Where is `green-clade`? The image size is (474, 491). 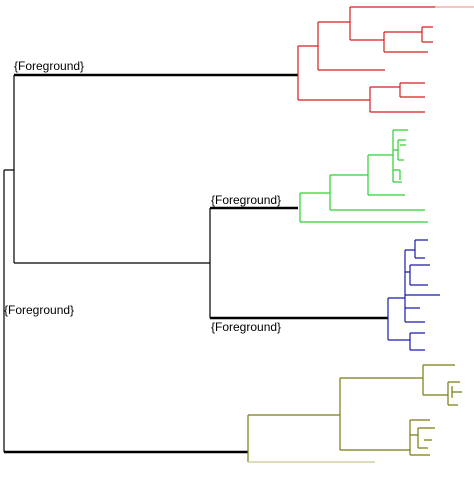 green-clade is located at coordinates (363, 176).